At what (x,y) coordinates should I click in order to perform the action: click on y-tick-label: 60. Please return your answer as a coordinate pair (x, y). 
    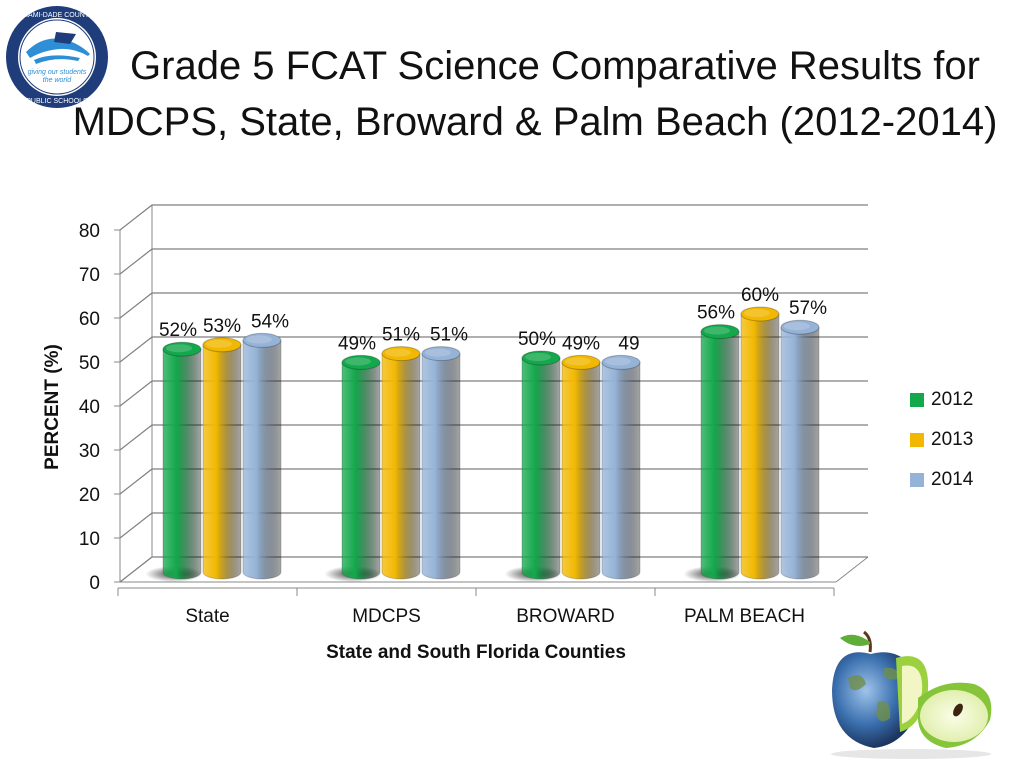
    Looking at the image, I should click on (89, 319).